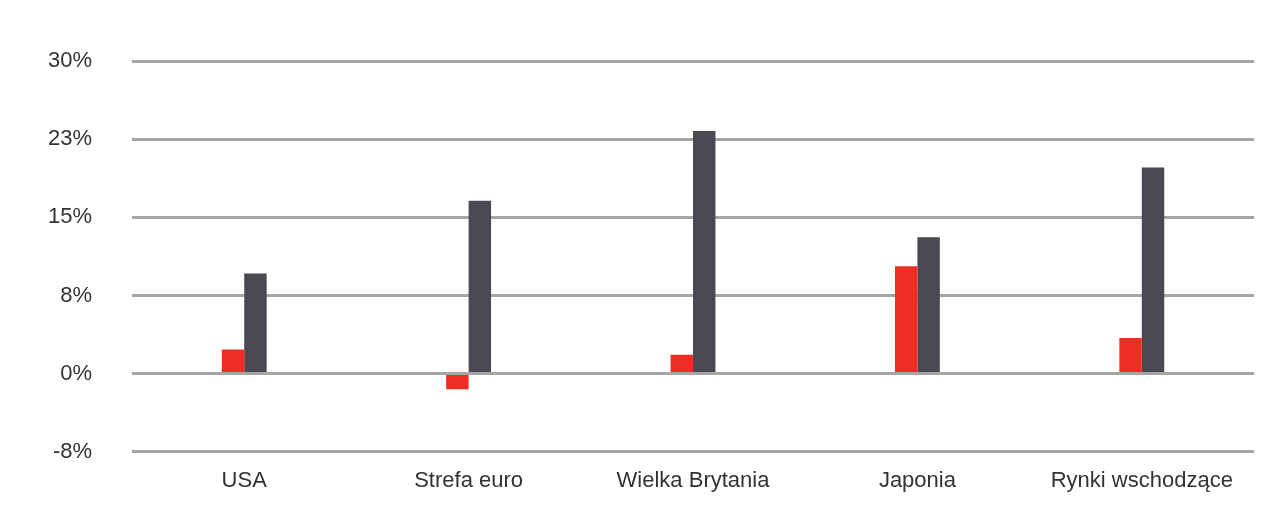 This screenshot has height=518, width=1262. What do you see at coordinates (70, 60) in the screenshot?
I see `y-tick-label: 30%` at bounding box center [70, 60].